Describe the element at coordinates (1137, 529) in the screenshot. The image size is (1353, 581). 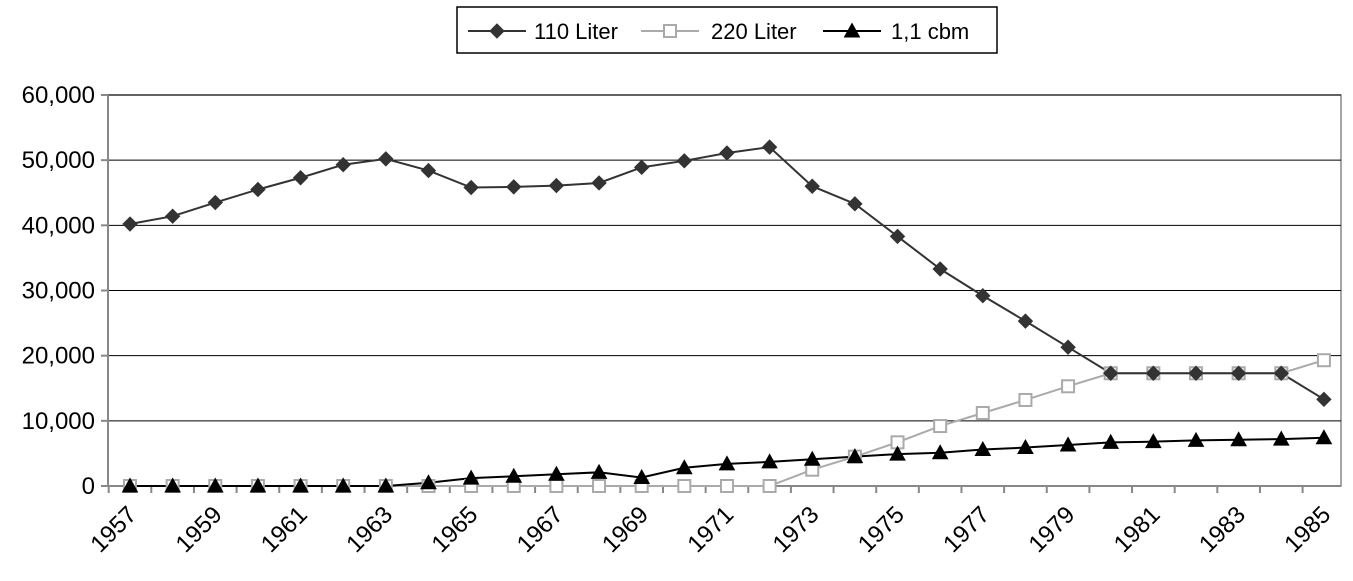
I see `x-tick-label: 1981` at that location.